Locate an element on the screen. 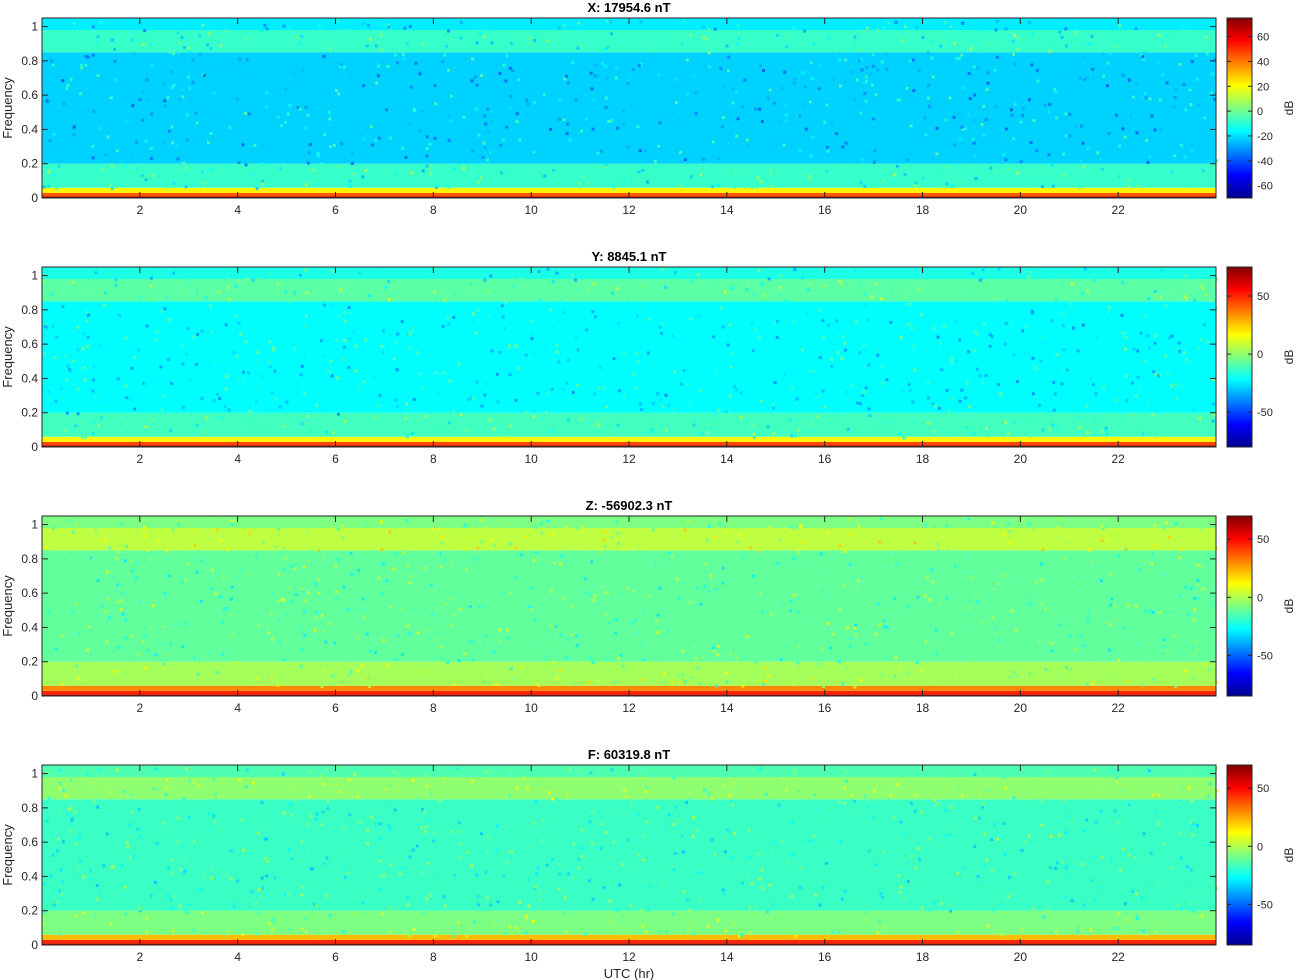  panel-title: Z: -56902.3 nT is located at coordinates (629, 505).